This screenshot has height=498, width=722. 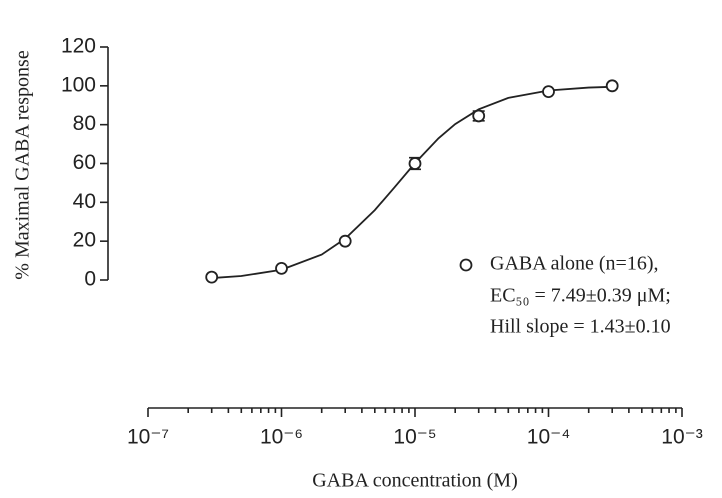 What do you see at coordinates (580, 296) in the screenshot?
I see `annotation: EC₅₀ = 7.49±0.39 μM;` at bounding box center [580, 296].